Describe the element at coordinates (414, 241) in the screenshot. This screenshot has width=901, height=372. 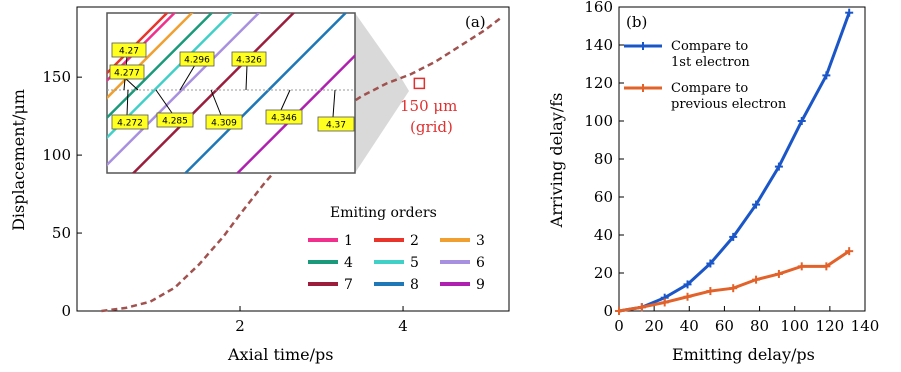
I see `legend-label-2: 2` at that location.